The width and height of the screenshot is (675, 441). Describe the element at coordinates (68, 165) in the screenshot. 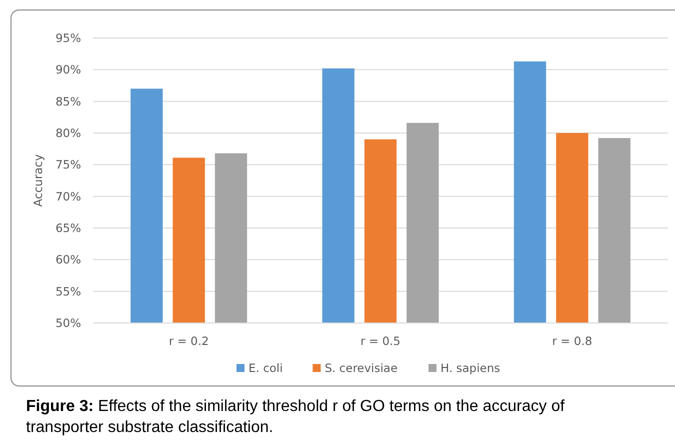

I see `y-tick-label: 75%` at that location.